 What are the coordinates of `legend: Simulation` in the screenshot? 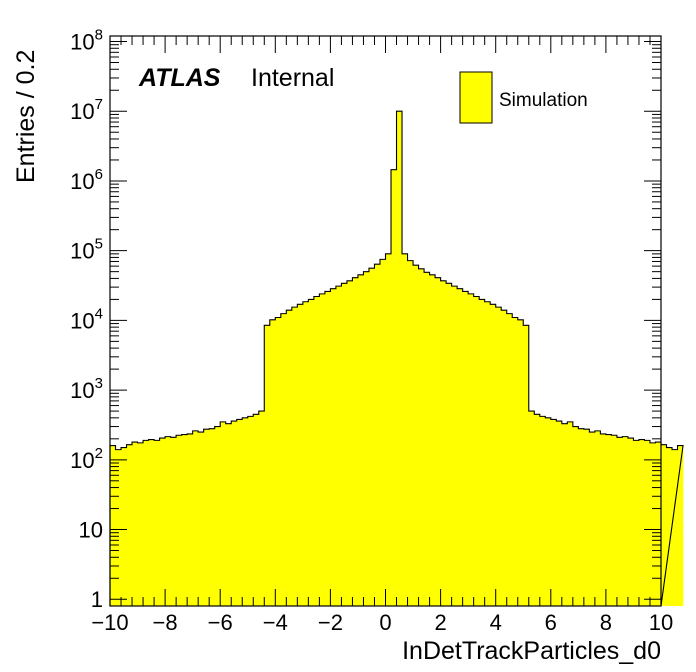 It's located at (523, 97).